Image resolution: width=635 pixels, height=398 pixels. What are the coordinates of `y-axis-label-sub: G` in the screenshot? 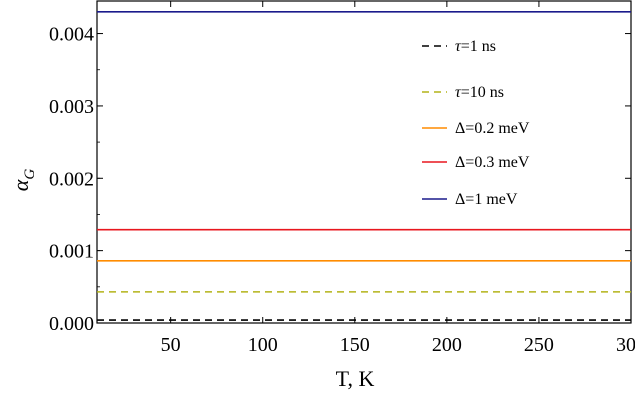 It's located at (30, 174).